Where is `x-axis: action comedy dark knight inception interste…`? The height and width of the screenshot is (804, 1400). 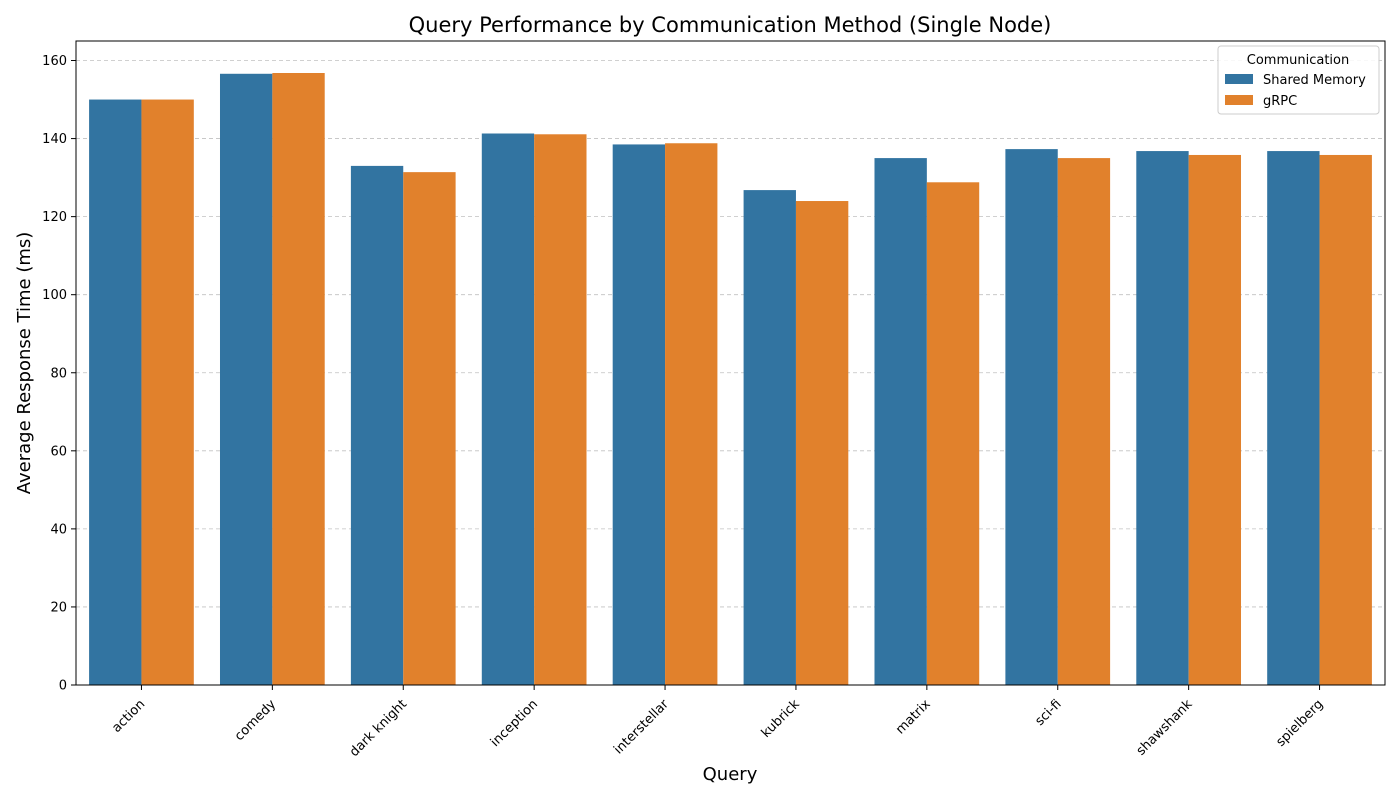 x-axis: action comedy dark knight inception interste… is located at coordinates (717, 722).